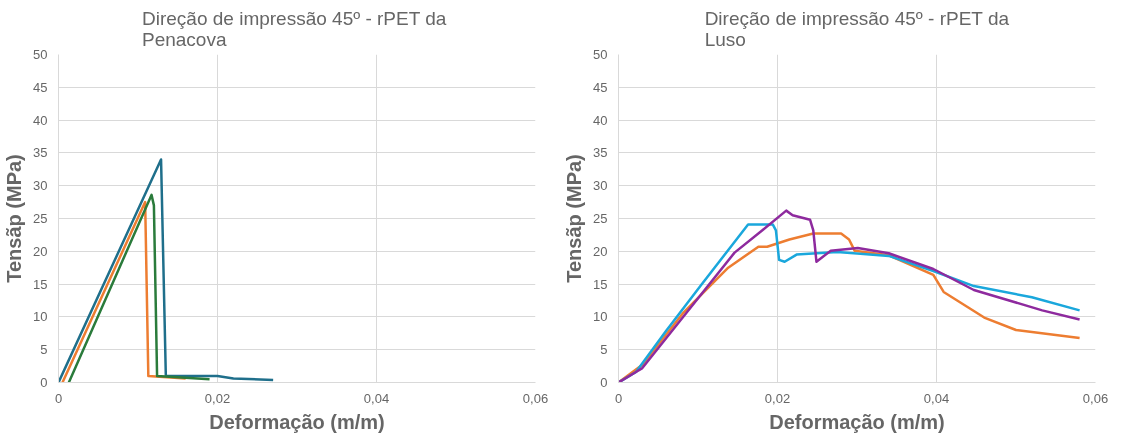  Describe the element at coordinates (294, 28) in the screenshot. I see `chart-title: Direção de impressão 45º - rPET da Penacova` at that location.